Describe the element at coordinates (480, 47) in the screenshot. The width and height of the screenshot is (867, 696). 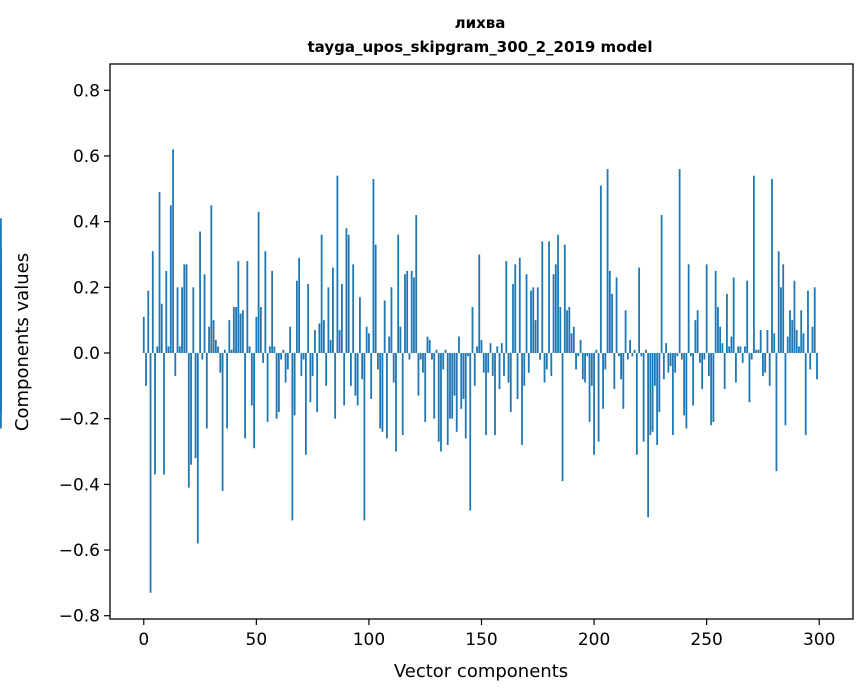
I see `chart-subtitle: tayga_upos_skipgram_300_2_2019 model` at that location.